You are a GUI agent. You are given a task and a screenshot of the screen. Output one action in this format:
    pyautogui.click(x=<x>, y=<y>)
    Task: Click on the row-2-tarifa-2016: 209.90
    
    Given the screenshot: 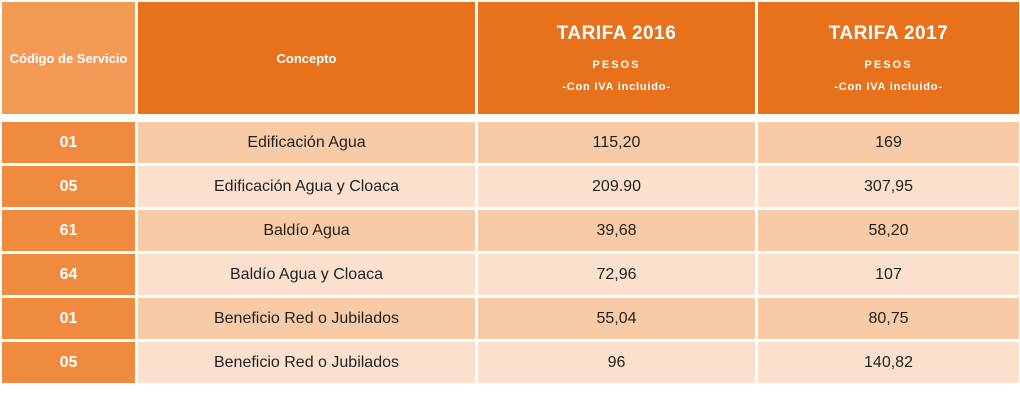 What is the action you would take?
    pyautogui.click(x=616, y=186)
    